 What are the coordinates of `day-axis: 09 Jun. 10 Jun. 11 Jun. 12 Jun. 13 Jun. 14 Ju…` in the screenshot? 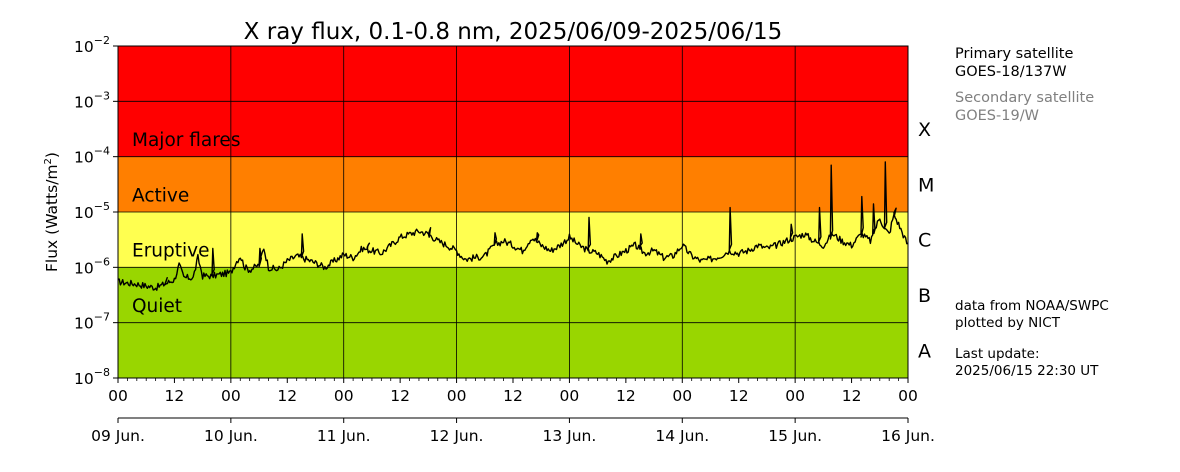 It's located at (513, 431).